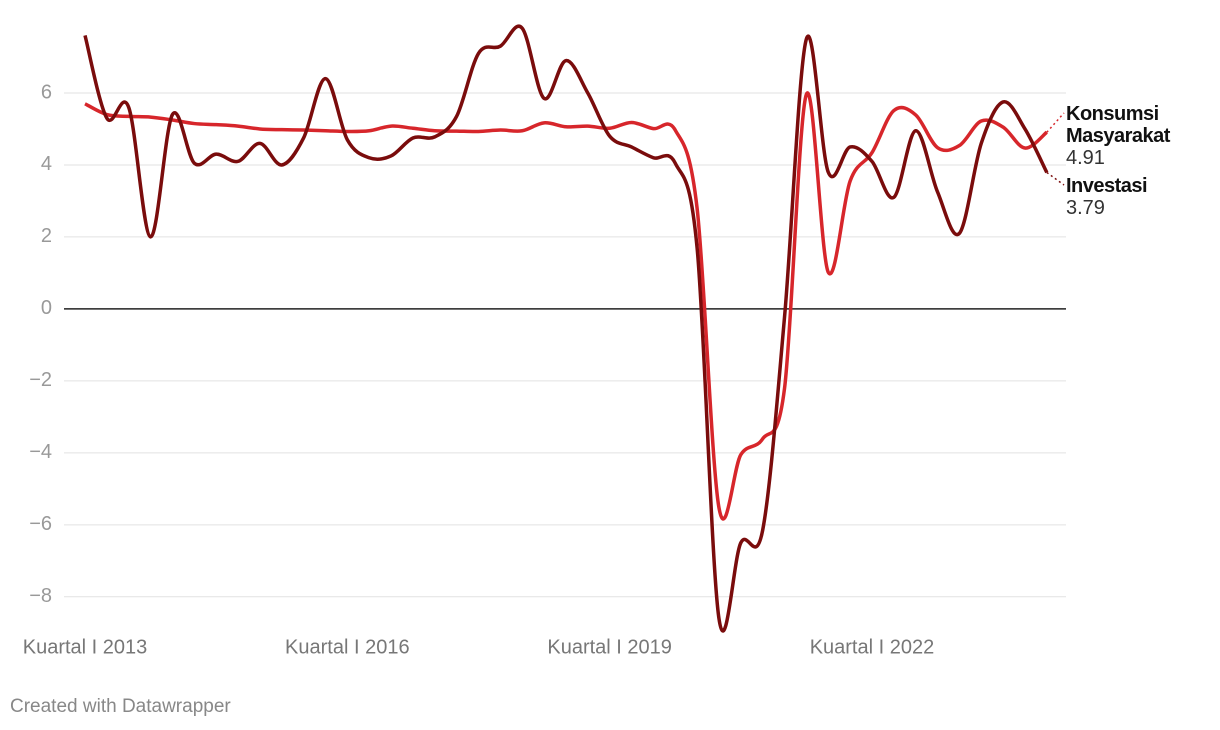 The height and width of the screenshot is (730, 1220). Describe the element at coordinates (46, 308) in the screenshot. I see `y-tick-label: 0` at that location.